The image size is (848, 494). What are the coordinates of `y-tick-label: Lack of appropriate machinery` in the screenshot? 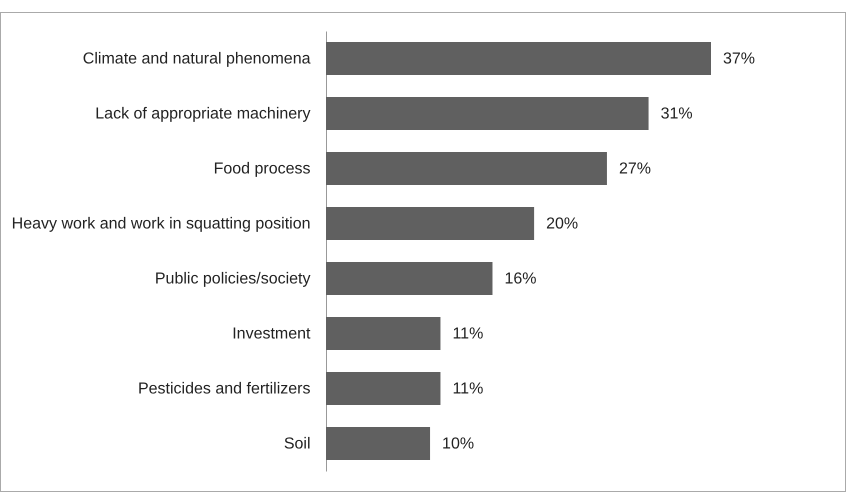 It's located at (202, 114).